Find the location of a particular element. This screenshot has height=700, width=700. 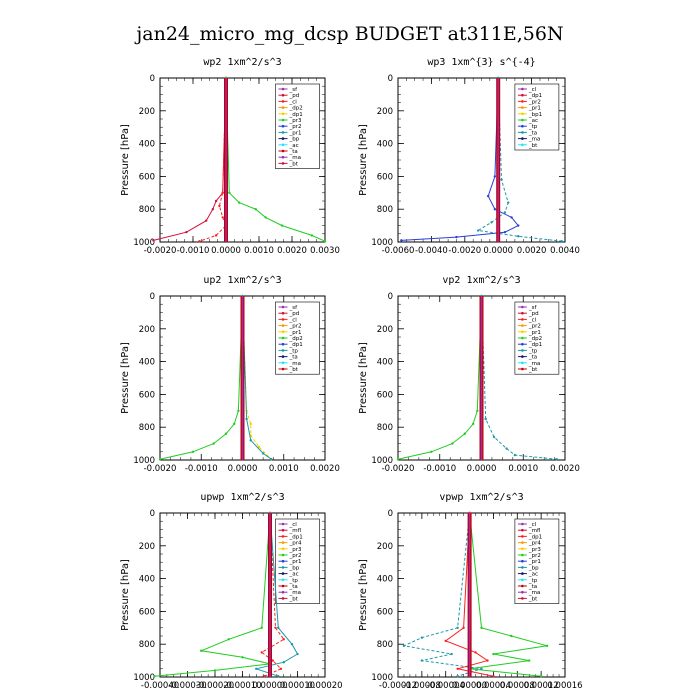

legend-label: _bt is located at coordinates (294, 370).